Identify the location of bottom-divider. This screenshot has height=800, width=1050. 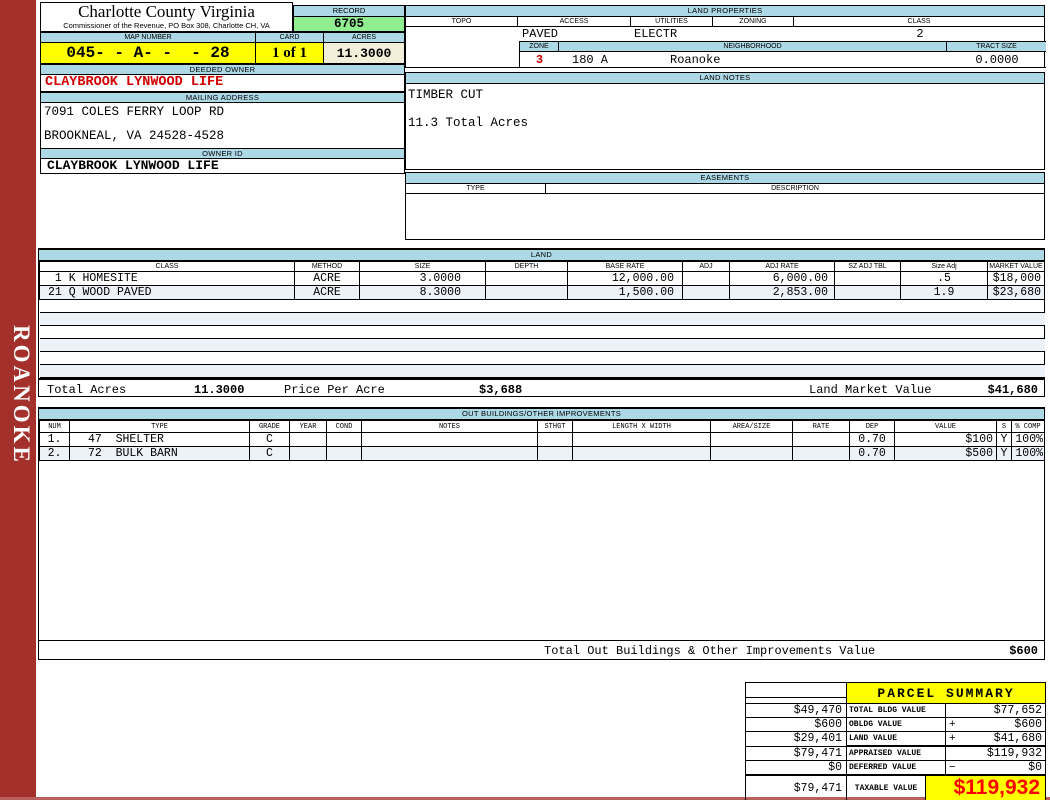
(525, 798).